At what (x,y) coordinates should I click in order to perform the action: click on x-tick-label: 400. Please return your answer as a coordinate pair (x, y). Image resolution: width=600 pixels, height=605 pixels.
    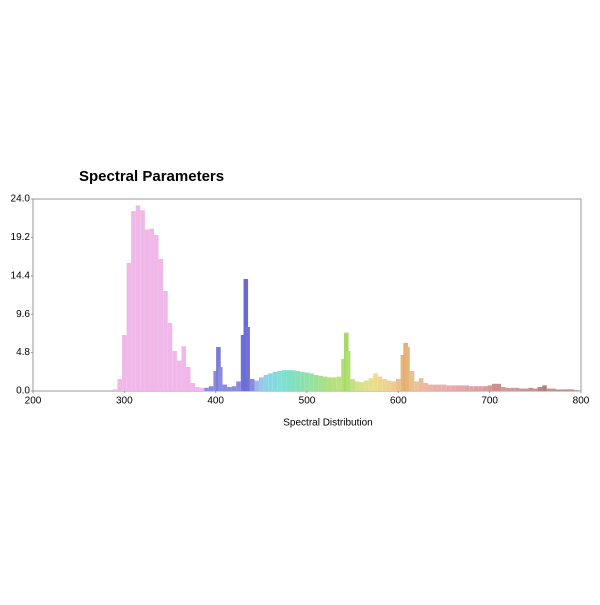
    Looking at the image, I should click on (215, 401).